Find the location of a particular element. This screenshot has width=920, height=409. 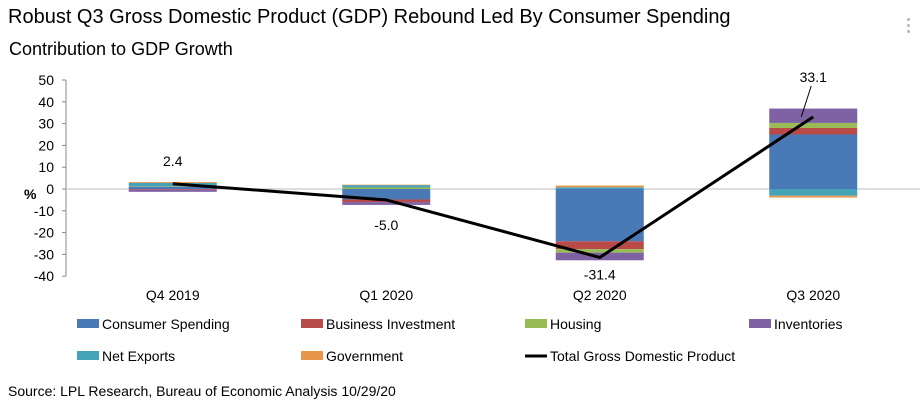

legend-label: Inventories is located at coordinates (808, 324).